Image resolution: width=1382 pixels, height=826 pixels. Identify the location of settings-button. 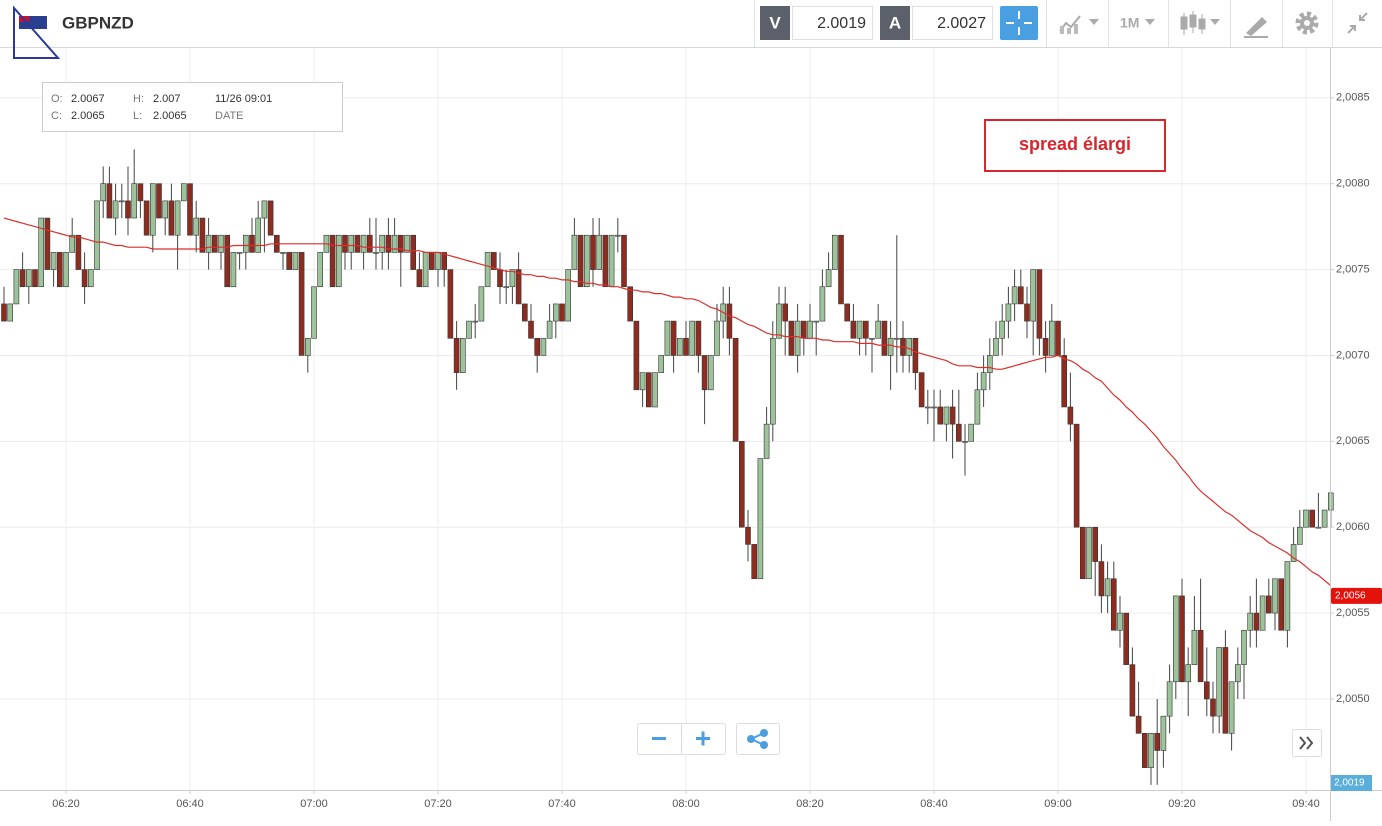
(1307, 23).